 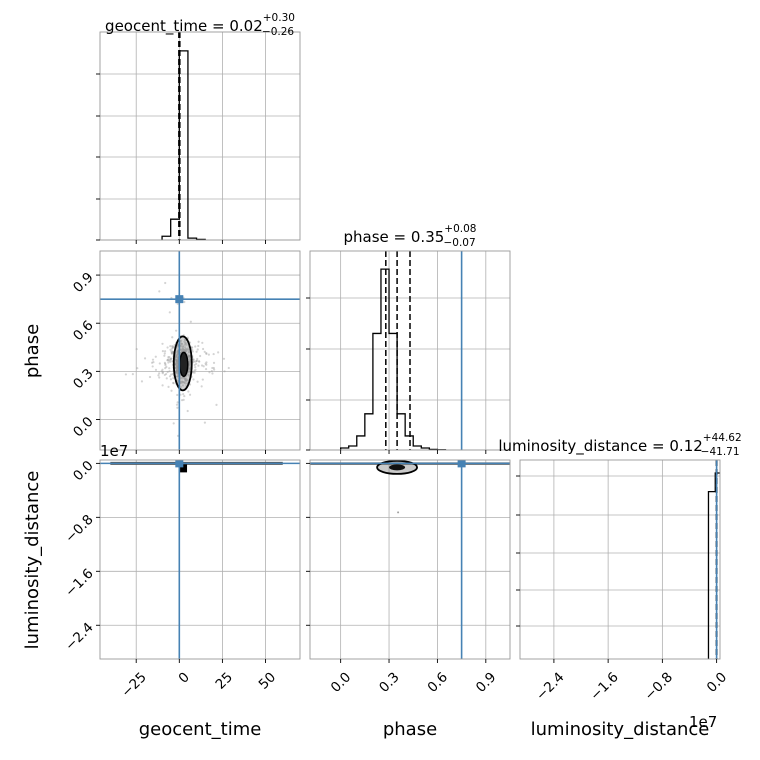 I want to click on y-tick-label: −0.8, so click(x=79, y=529).